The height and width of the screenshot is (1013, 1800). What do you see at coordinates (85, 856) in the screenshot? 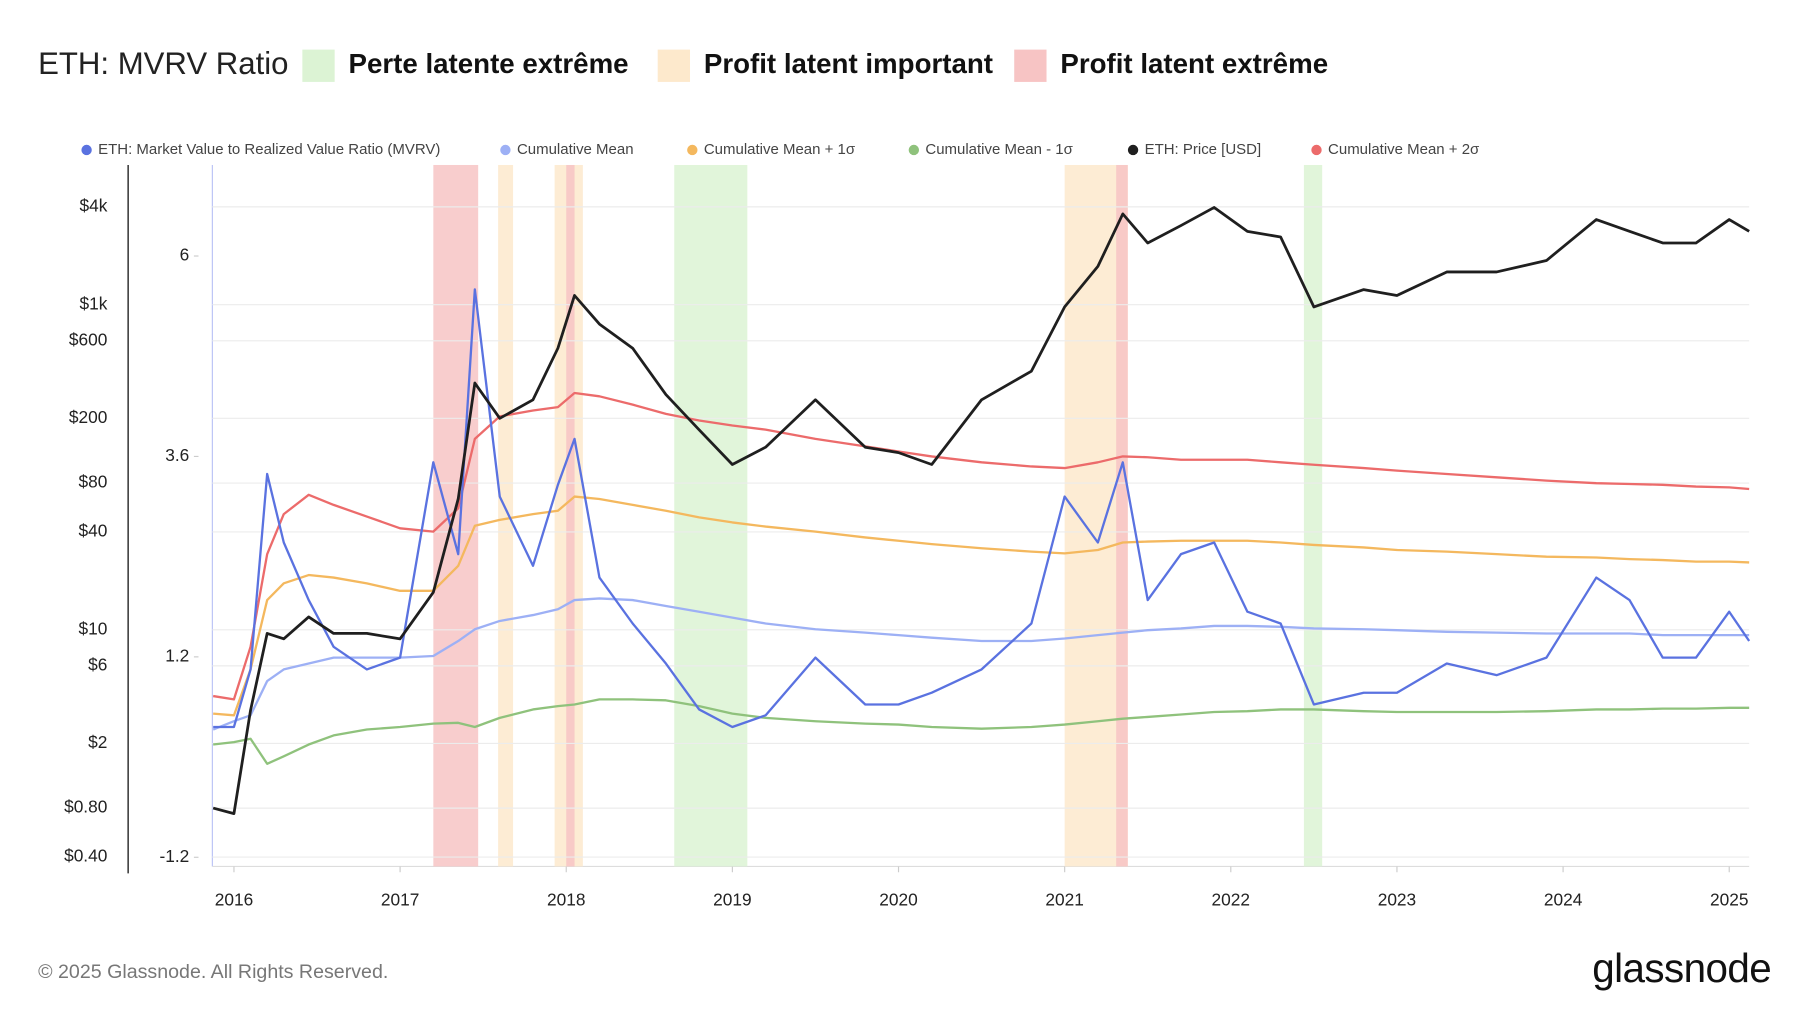
I see `y-tick-label: $0.40` at bounding box center [85, 856].